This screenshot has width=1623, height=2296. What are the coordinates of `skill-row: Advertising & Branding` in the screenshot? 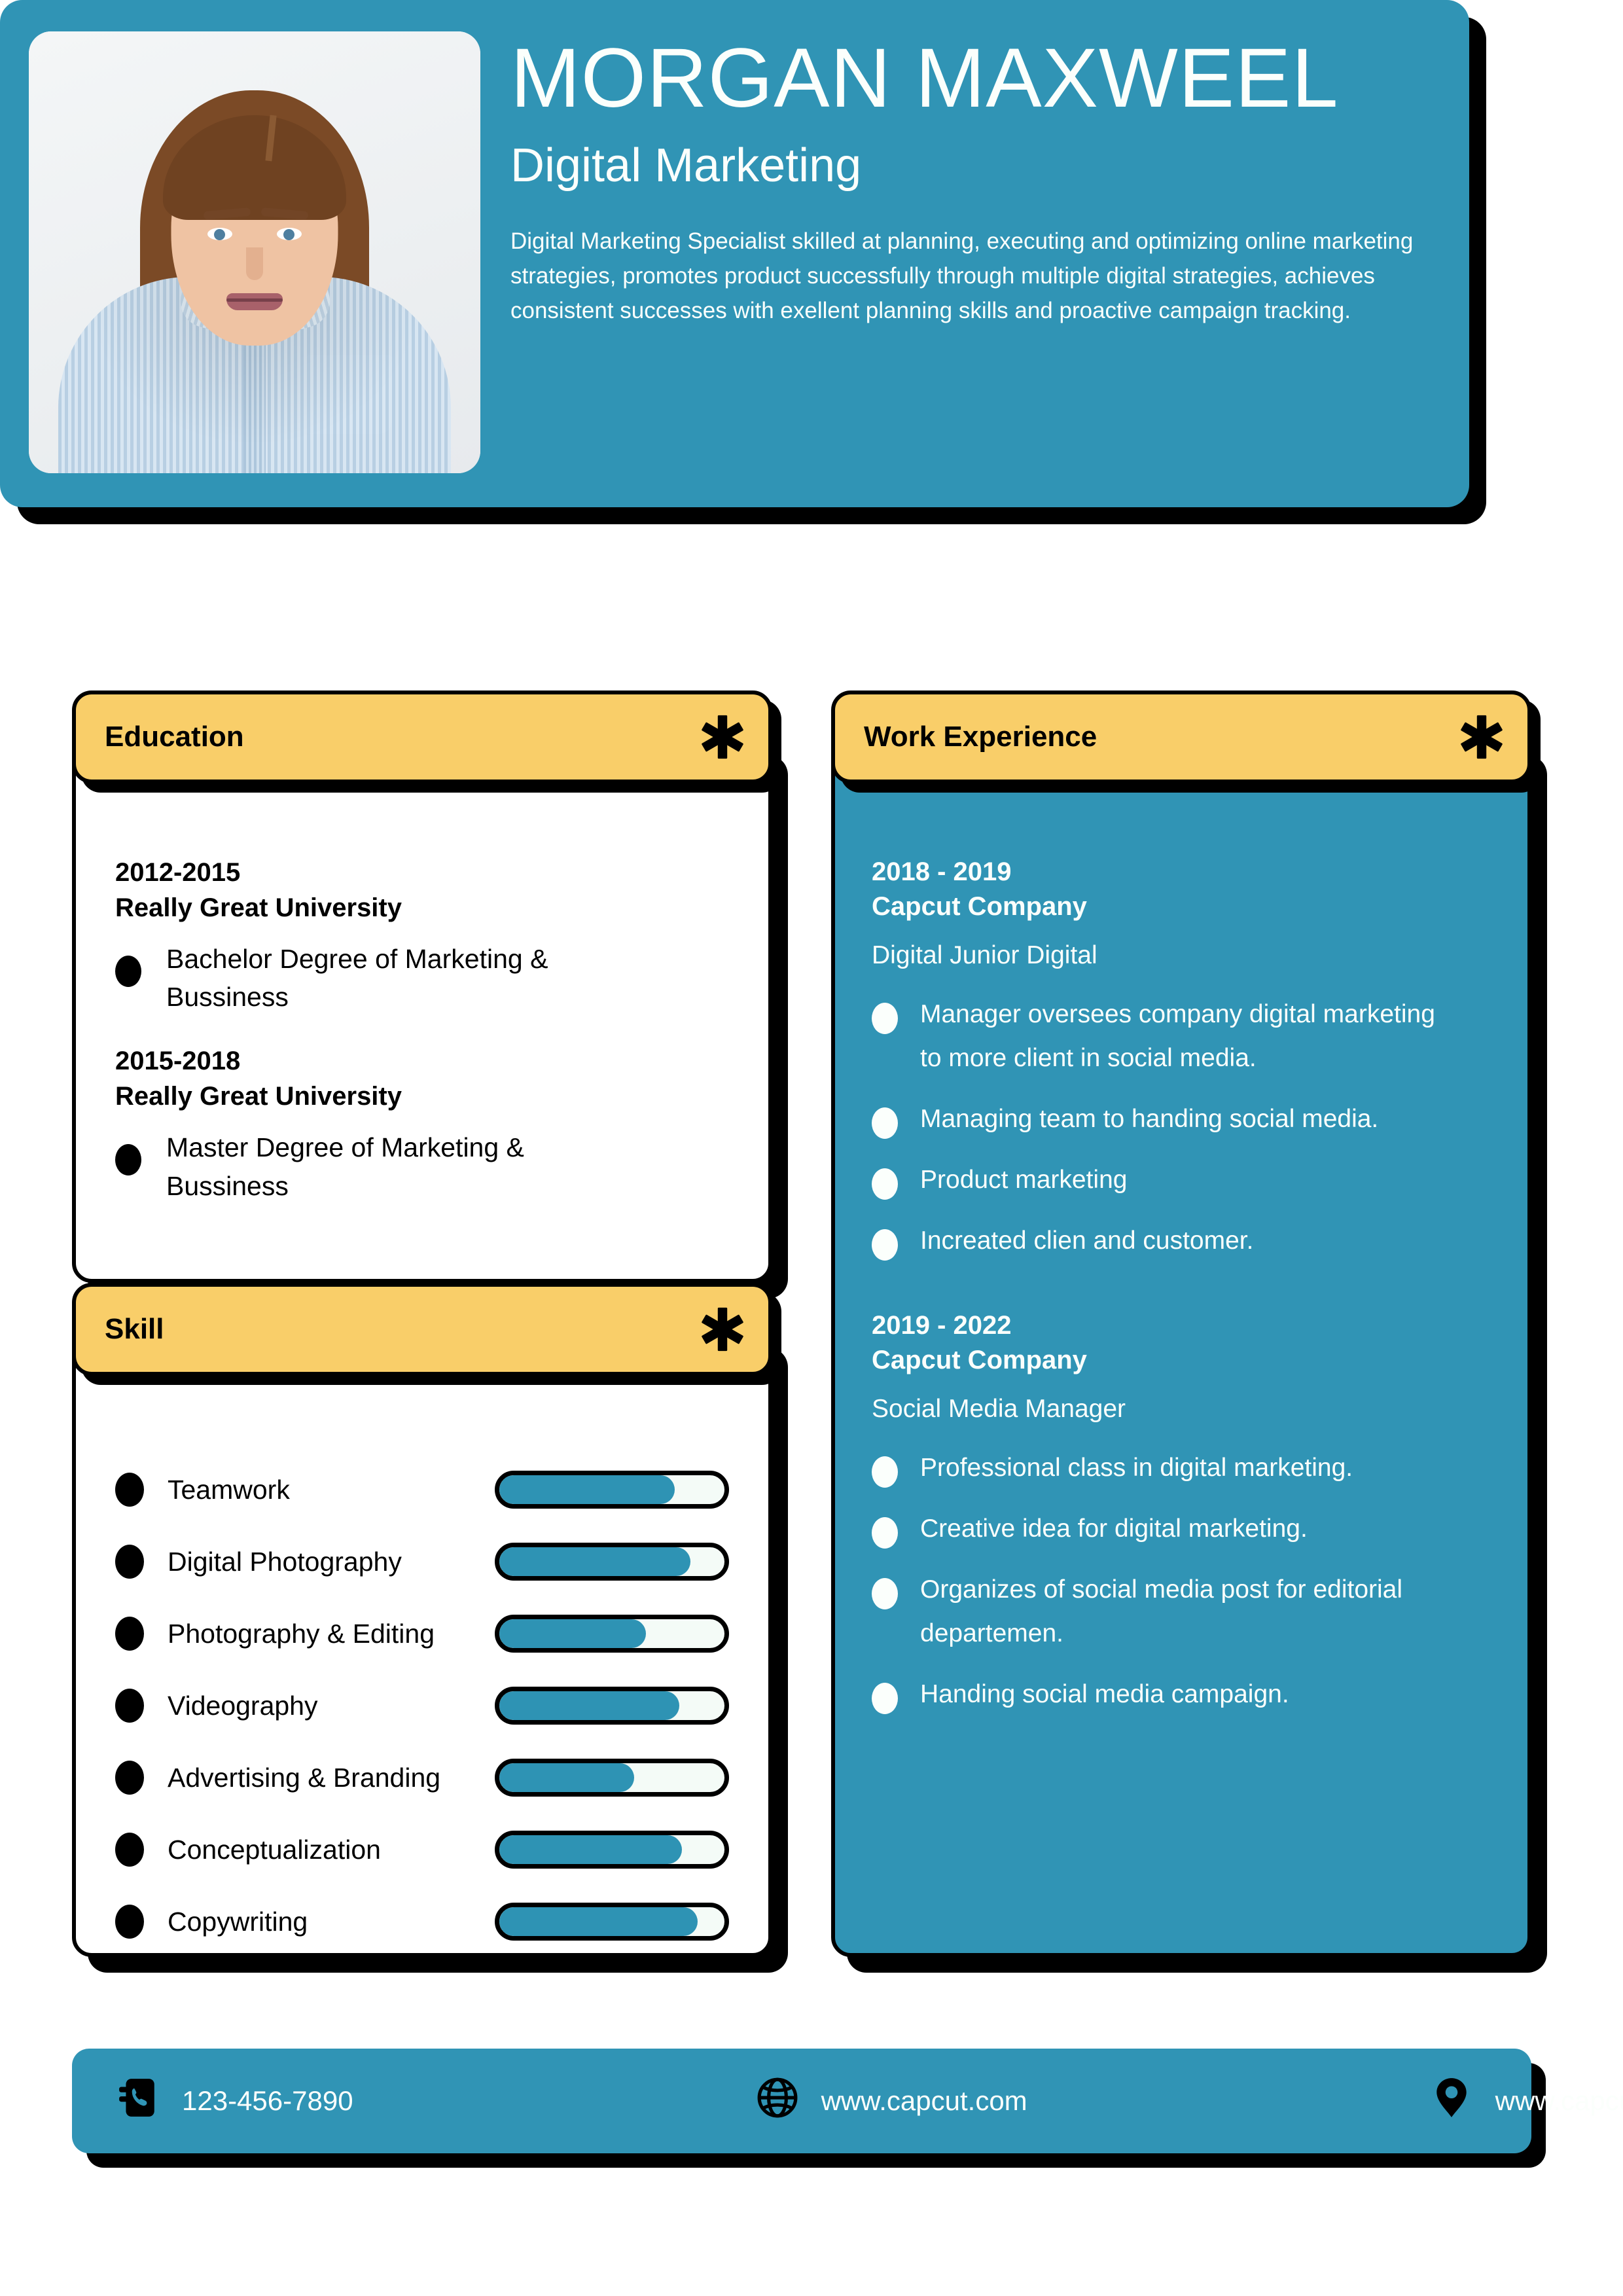 It's located at (422, 1778).